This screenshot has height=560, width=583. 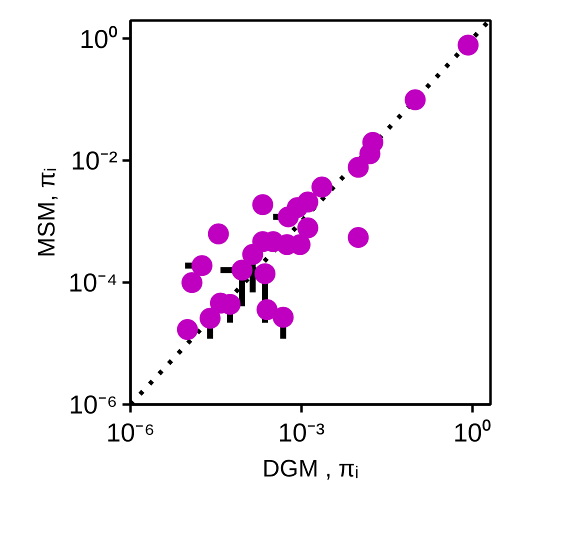 I want to click on y-tick-label: 10⁻⁴, so click(x=93, y=283).